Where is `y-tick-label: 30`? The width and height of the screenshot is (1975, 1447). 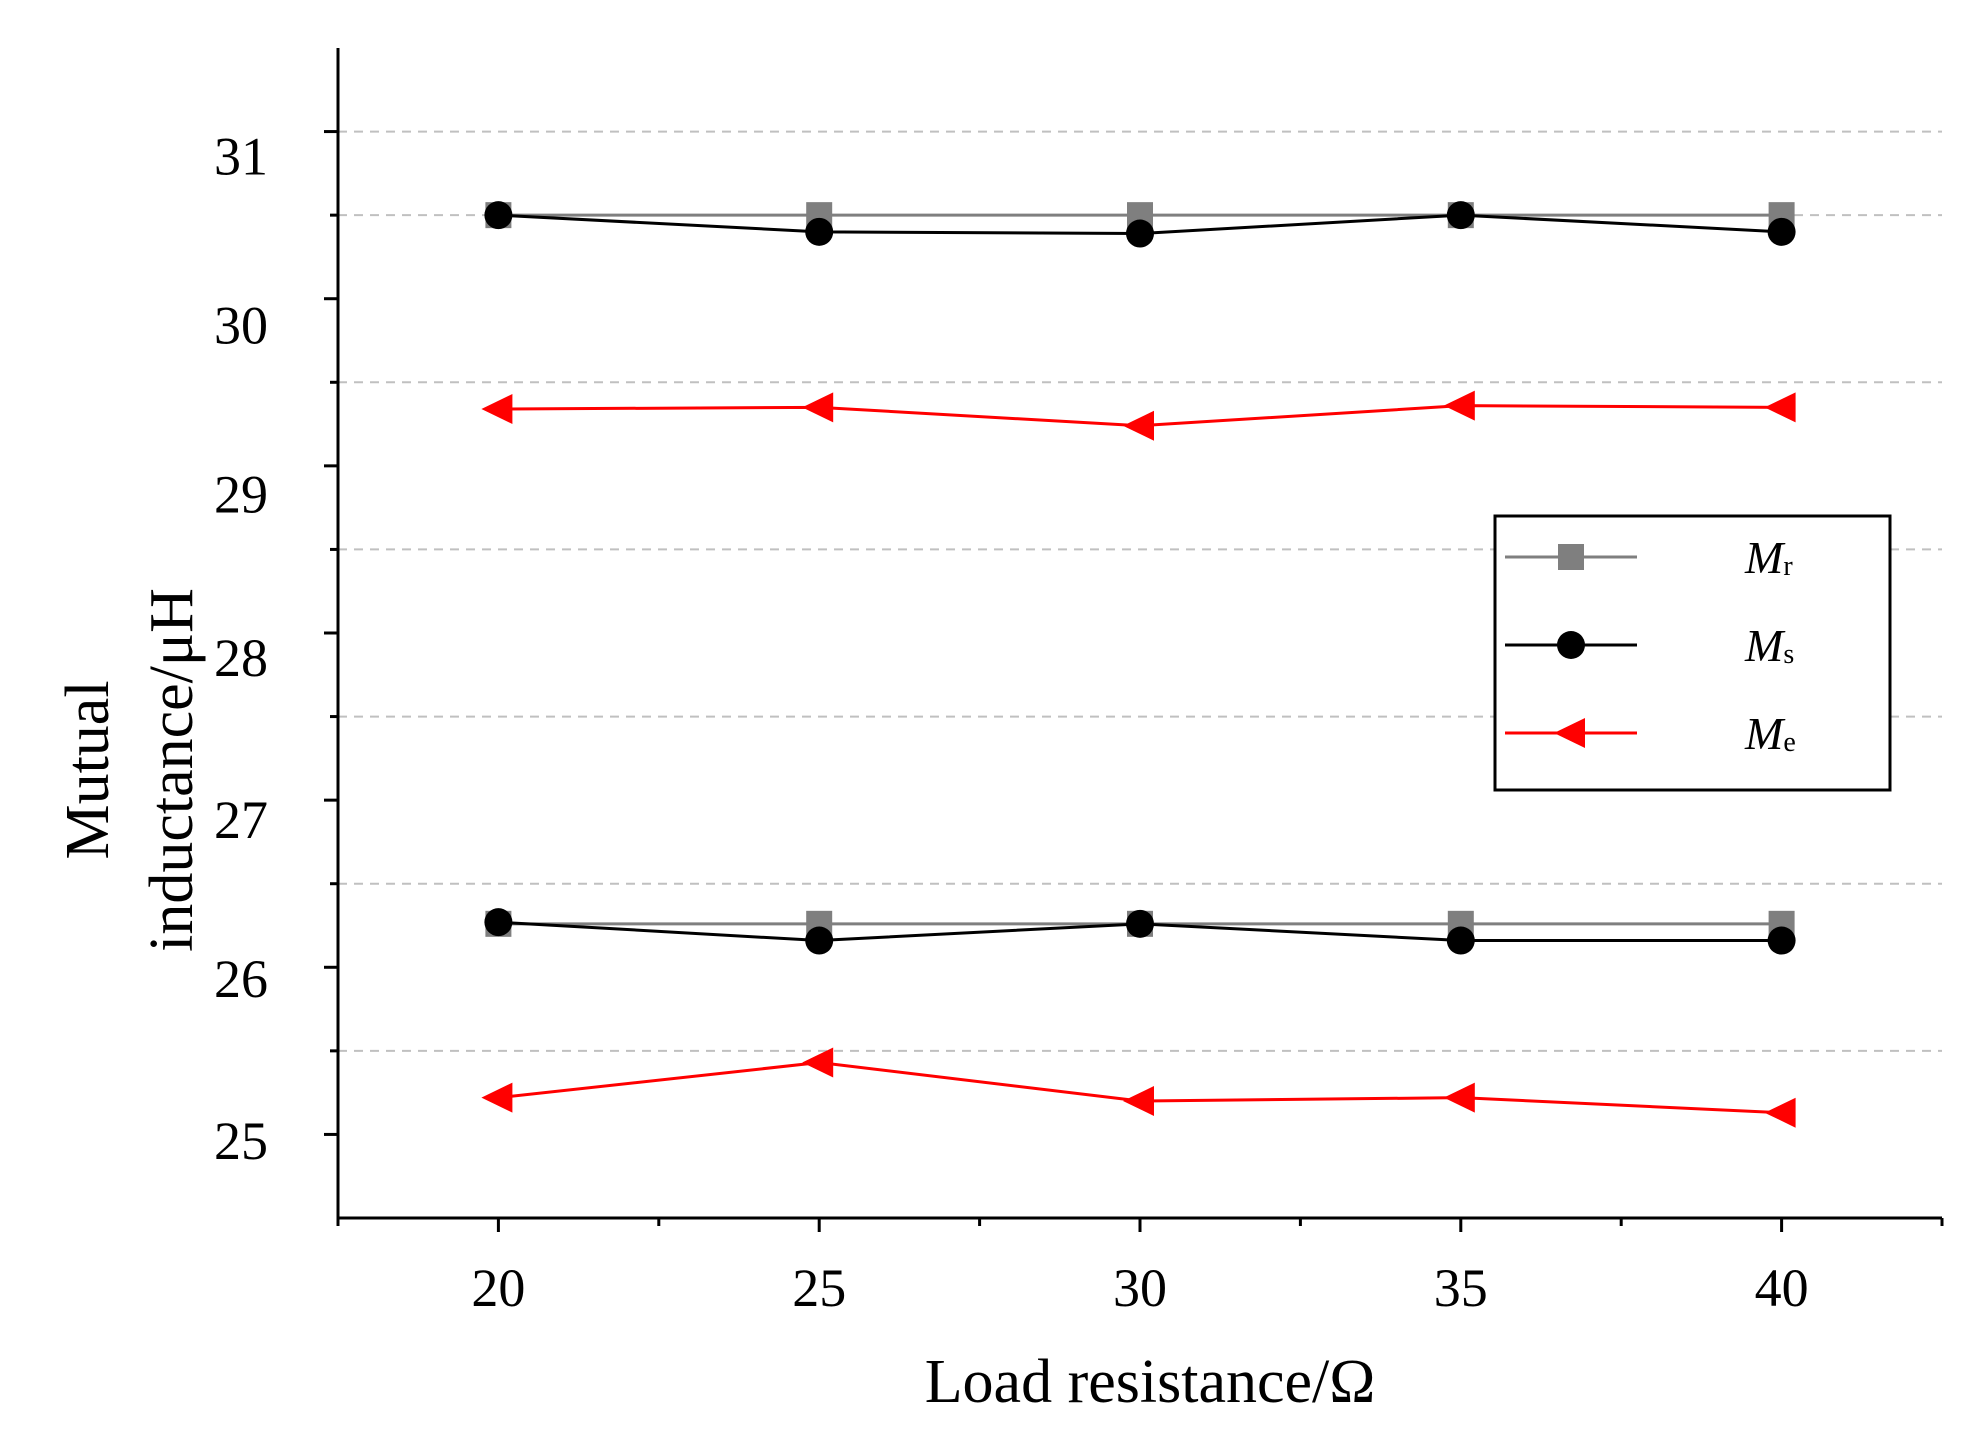 y-tick-label: 30 is located at coordinates (241, 325).